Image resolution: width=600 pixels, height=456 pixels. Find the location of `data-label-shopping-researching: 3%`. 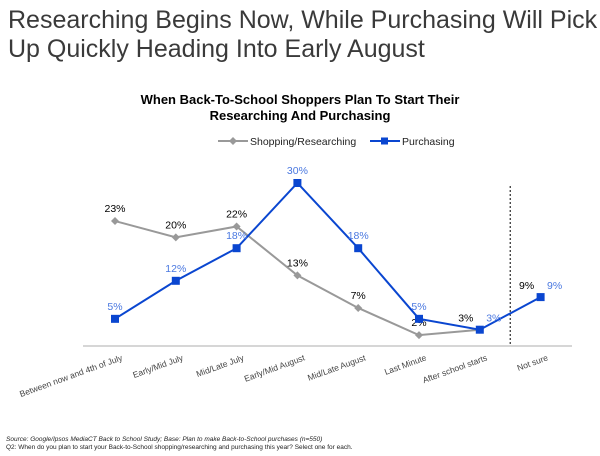

data-label-shopping-researching: 3% is located at coordinates (465, 319).